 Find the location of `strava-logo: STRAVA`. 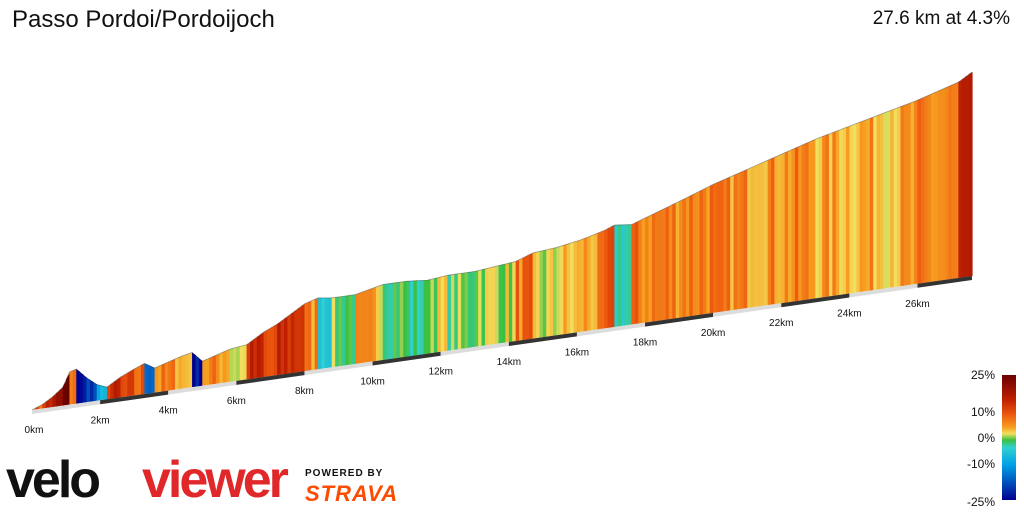

strava-logo: STRAVA is located at coordinates (352, 493).